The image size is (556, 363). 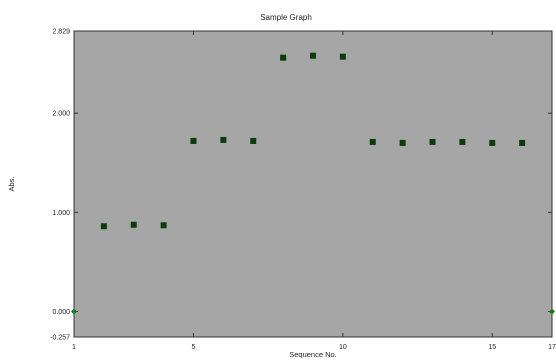 What do you see at coordinates (61, 213) in the screenshot?
I see `y-tick-label: 1.000` at bounding box center [61, 213].